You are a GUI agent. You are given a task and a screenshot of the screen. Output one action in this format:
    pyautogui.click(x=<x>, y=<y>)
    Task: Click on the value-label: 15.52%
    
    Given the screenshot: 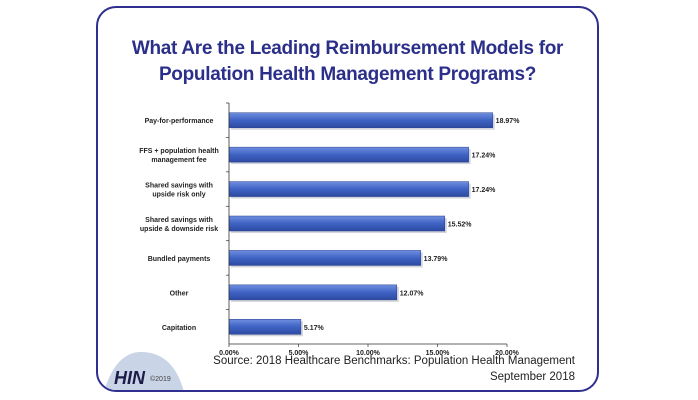 What is the action you would take?
    pyautogui.click(x=460, y=225)
    